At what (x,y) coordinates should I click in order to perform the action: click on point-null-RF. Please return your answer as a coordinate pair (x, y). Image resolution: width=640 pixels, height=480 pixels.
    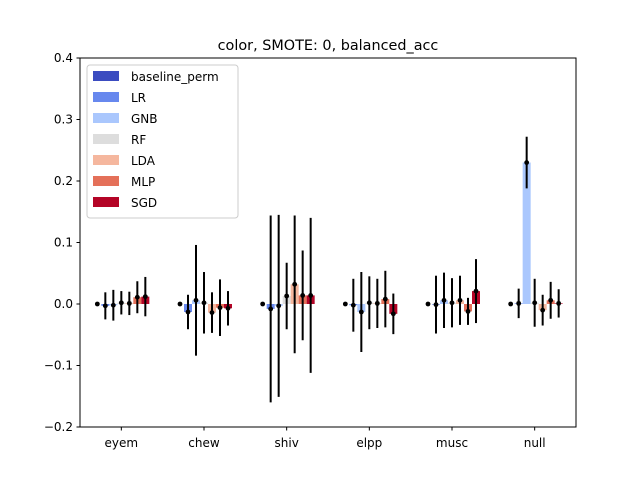
    Looking at the image, I should click on (534, 302).